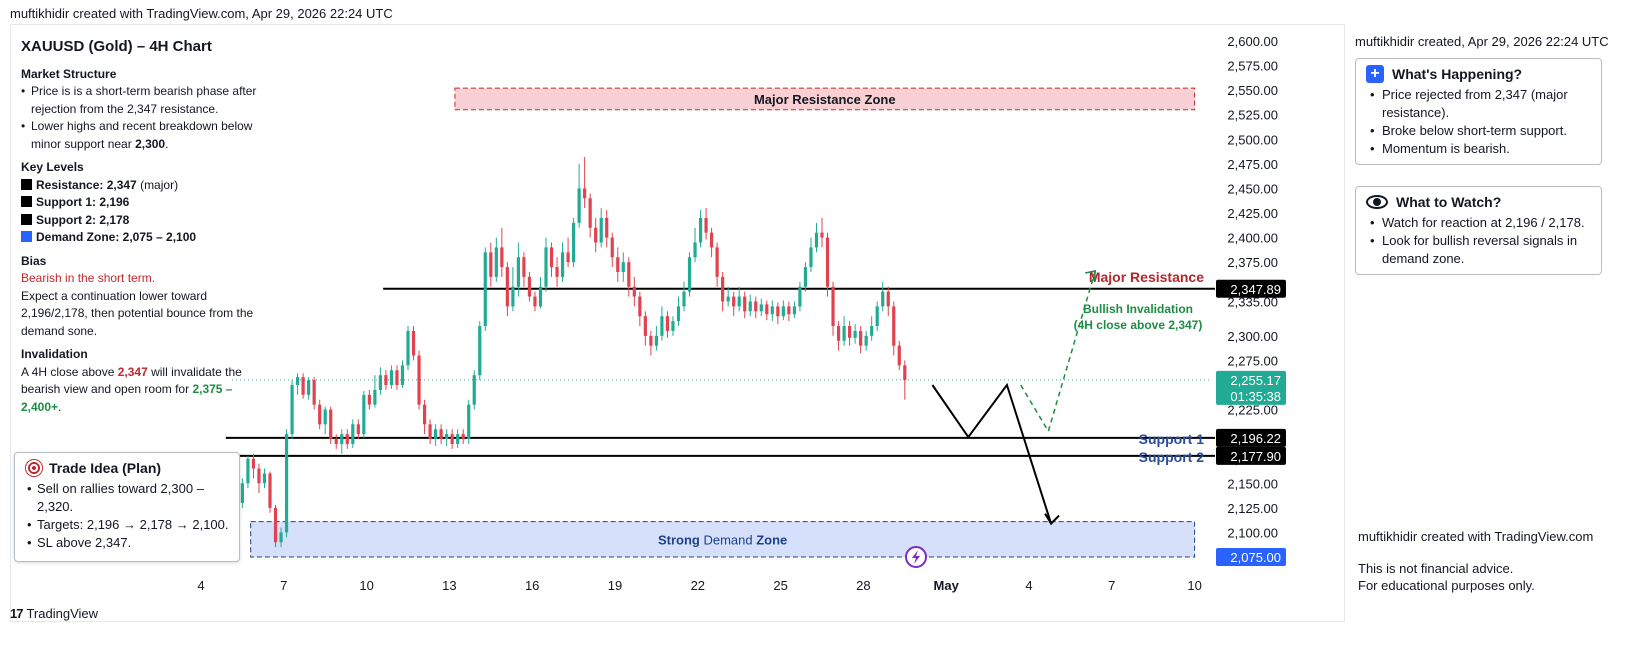  I want to click on price-tick-label: 2,400.00, so click(1252, 238).